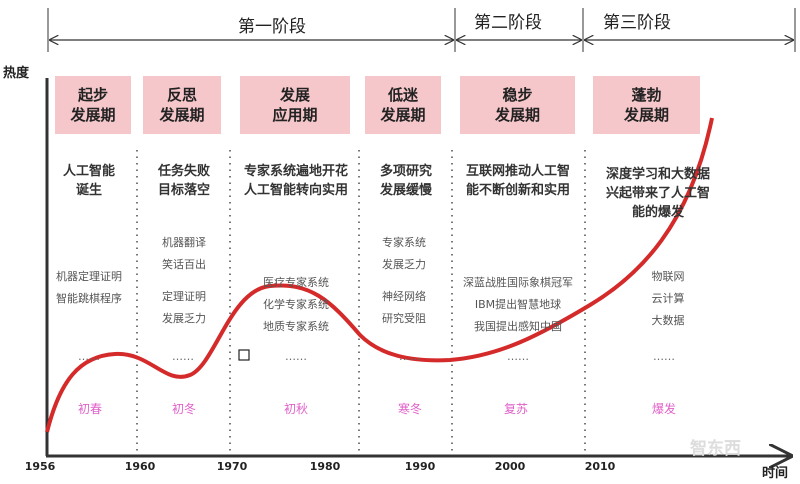  Describe the element at coordinates (40, 466) in the screenshot. I see `tick-1956: 1956` at that location.